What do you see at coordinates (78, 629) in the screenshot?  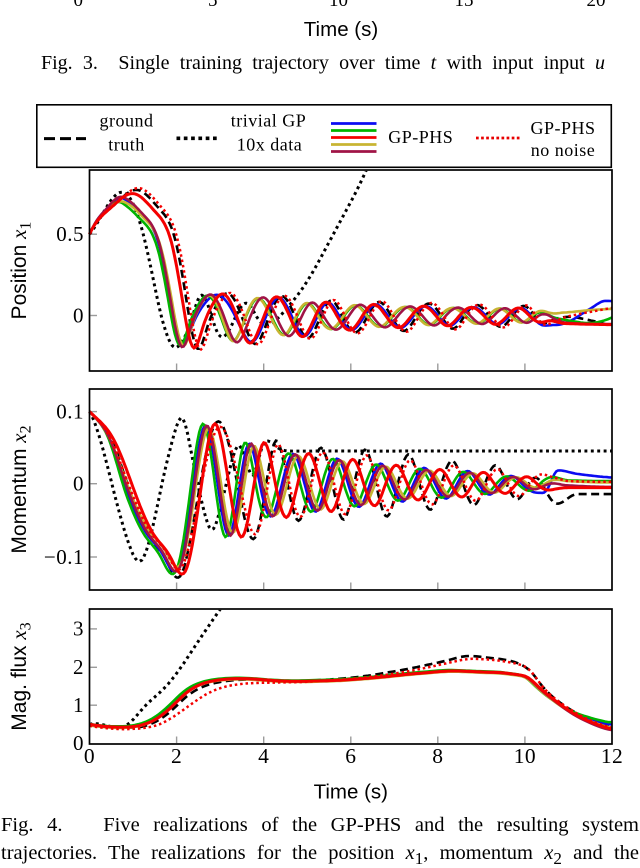 I see `svg-text: 3` at bounding box center [78, 629].